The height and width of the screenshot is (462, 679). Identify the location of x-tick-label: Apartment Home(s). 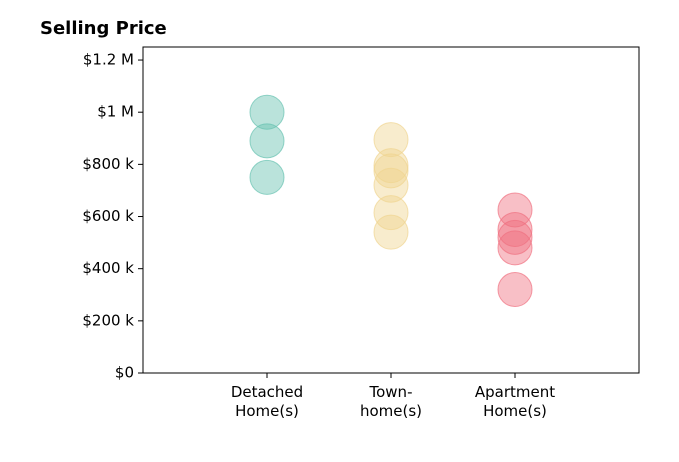
(515, 401).